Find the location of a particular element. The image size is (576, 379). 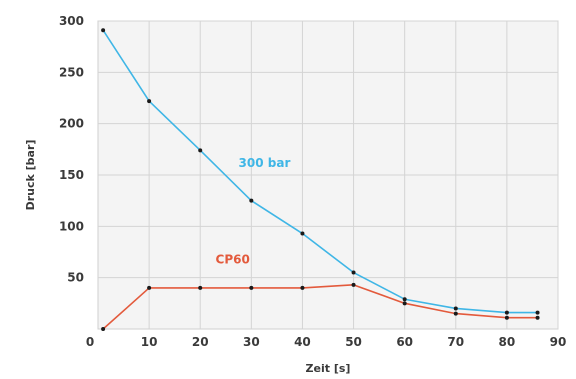

y-tick-label: 100 is located at coordinates (71, 226).